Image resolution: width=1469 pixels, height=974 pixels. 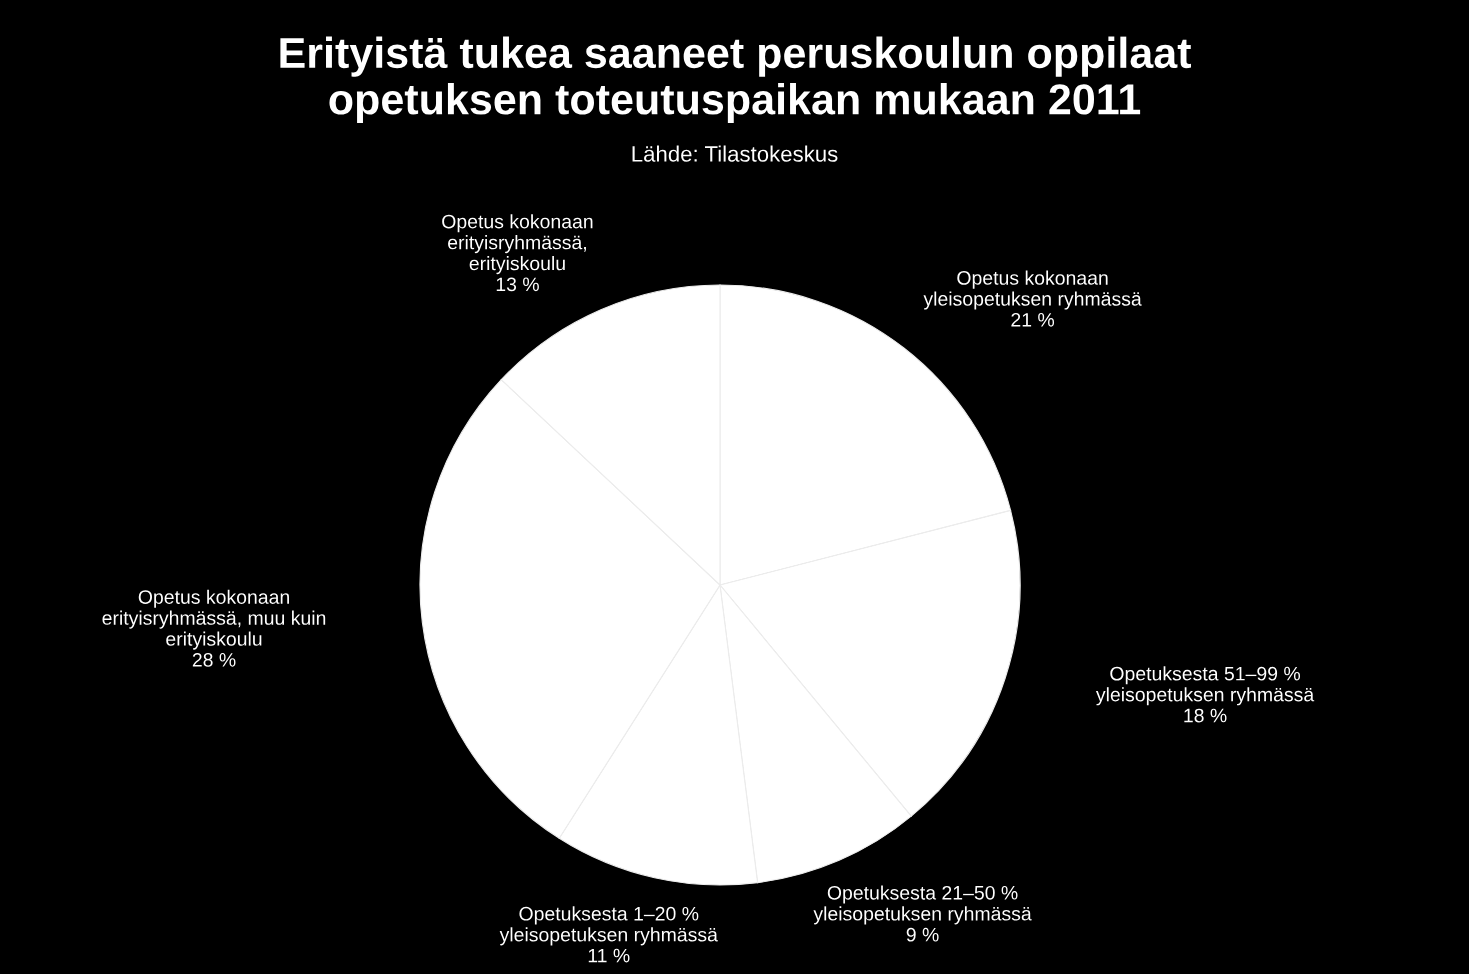 I want to click on data-label: 21 %, so click(x=1033, y=319).